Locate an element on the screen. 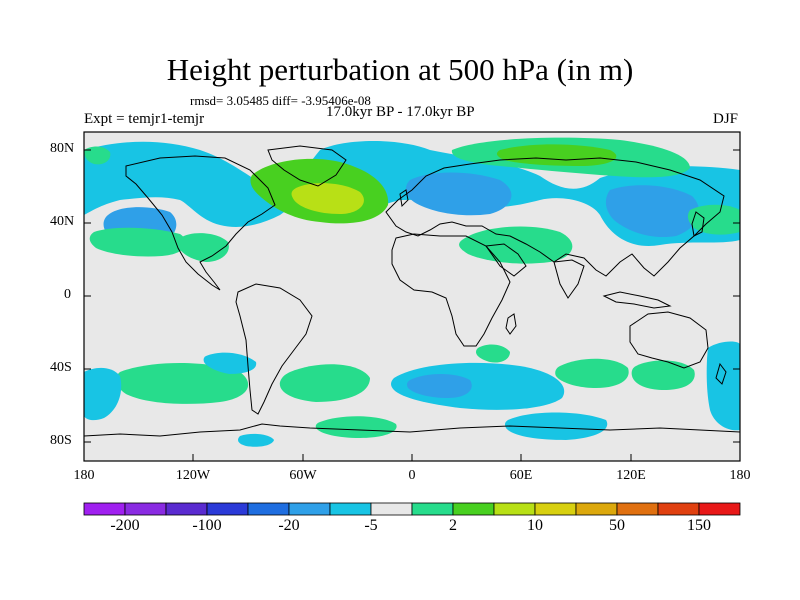 Image resolution: width=800 pixels, height=600 pixels. lat-label-80n: 80N is located at coordinates (62, 148).